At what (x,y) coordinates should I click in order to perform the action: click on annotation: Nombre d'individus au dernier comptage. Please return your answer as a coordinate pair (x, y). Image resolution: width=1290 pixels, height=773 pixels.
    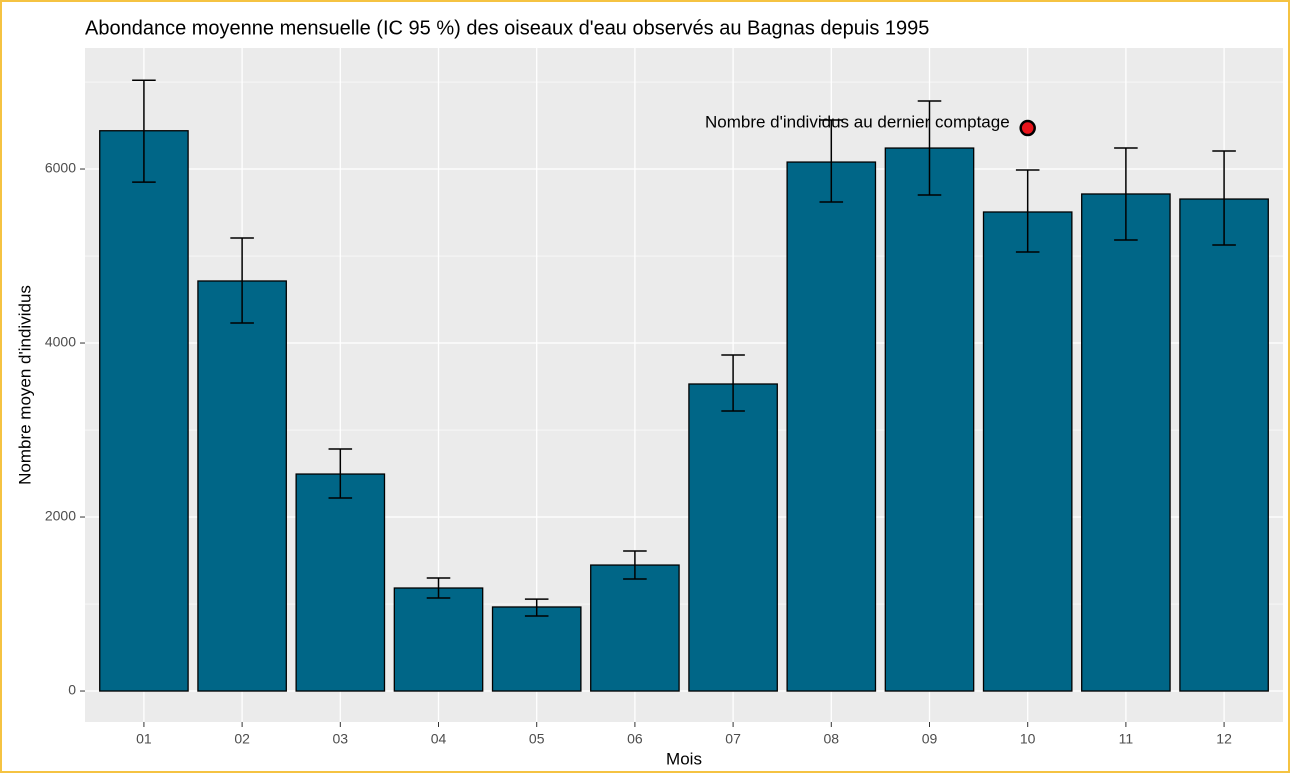
    Looking at the image, I should click on (857, 122).